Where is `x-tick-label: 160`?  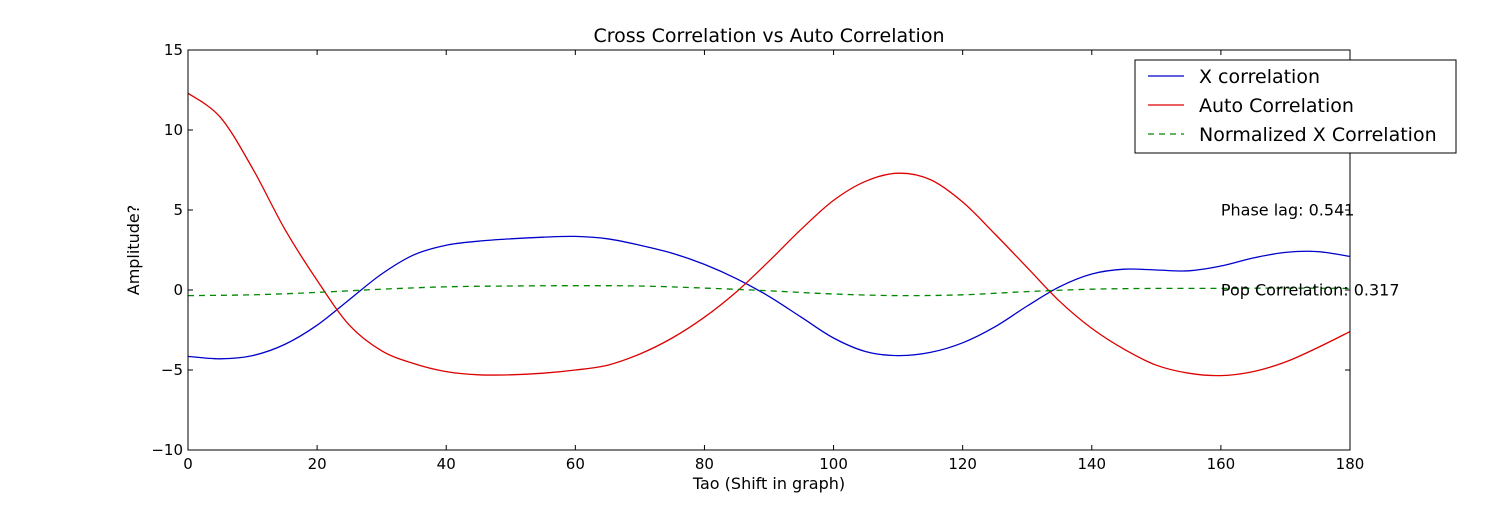 x-tick-label: 160 is located at coordinates (1221, 464).